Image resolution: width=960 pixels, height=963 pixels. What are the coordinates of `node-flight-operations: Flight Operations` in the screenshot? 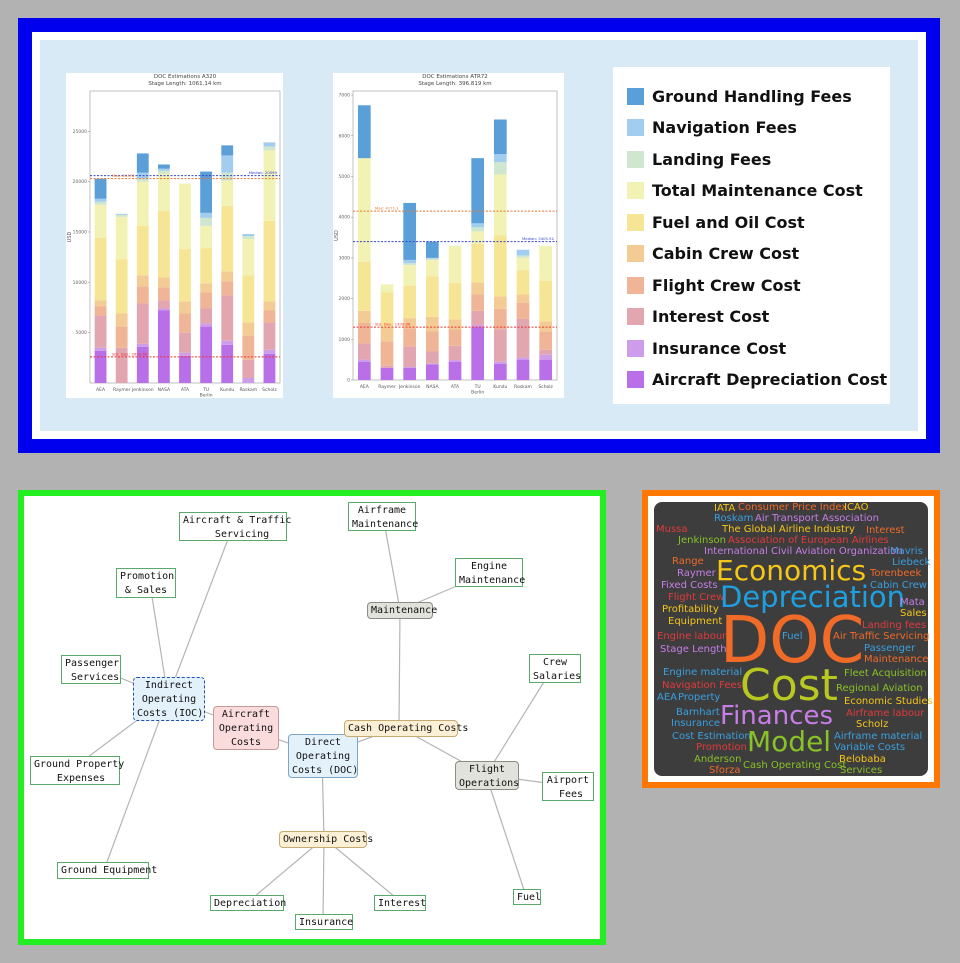 It's located at (487, 775).